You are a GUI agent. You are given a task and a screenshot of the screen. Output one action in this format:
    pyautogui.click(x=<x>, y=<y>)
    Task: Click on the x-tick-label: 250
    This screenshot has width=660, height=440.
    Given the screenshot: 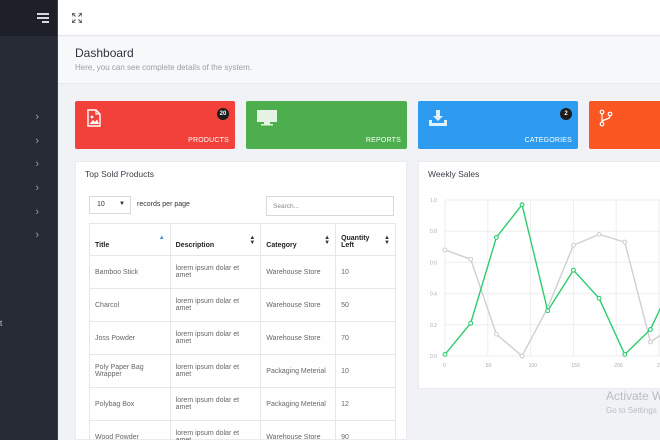 What is the action you would take?
    pyautogui.click(x=658, y=366)
    